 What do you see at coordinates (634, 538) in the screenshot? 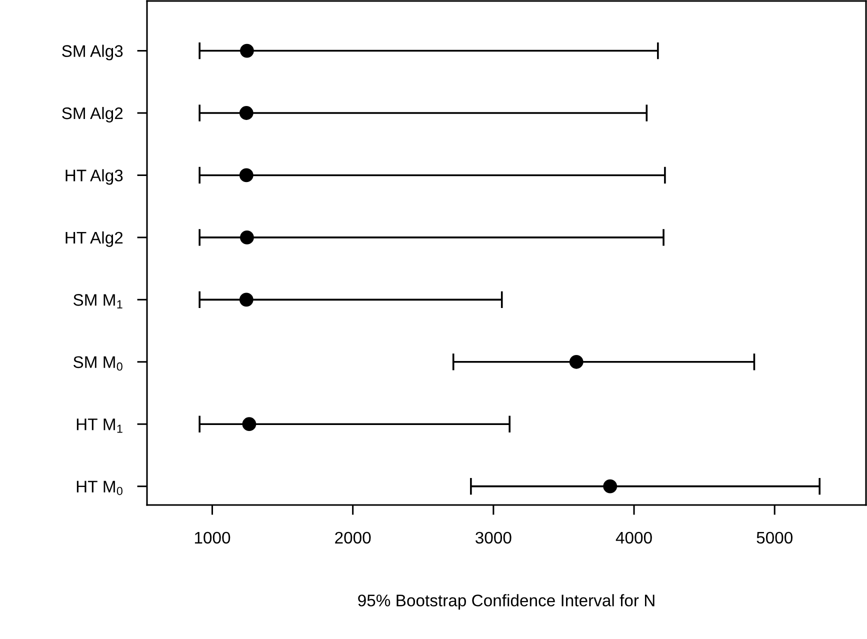
I see `x-tick-label: 4000` at bounding box center [634, 538].